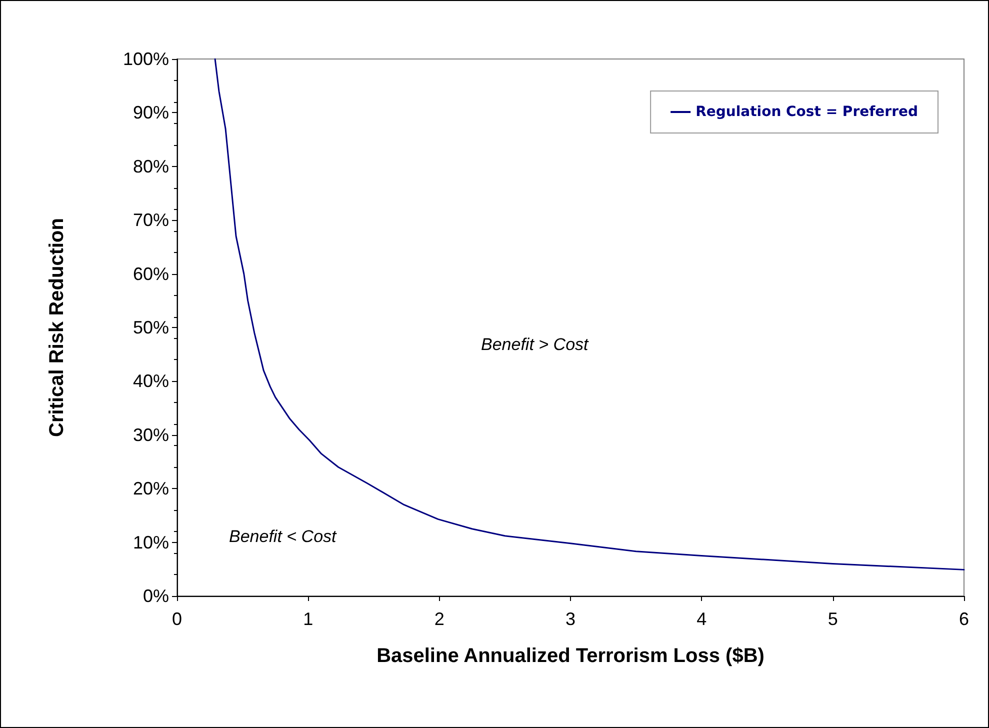  What do you see at coordinates (155, 596) in the screenshot?
I see `y-tick-label: 0%` at bounding box center [155, 596].